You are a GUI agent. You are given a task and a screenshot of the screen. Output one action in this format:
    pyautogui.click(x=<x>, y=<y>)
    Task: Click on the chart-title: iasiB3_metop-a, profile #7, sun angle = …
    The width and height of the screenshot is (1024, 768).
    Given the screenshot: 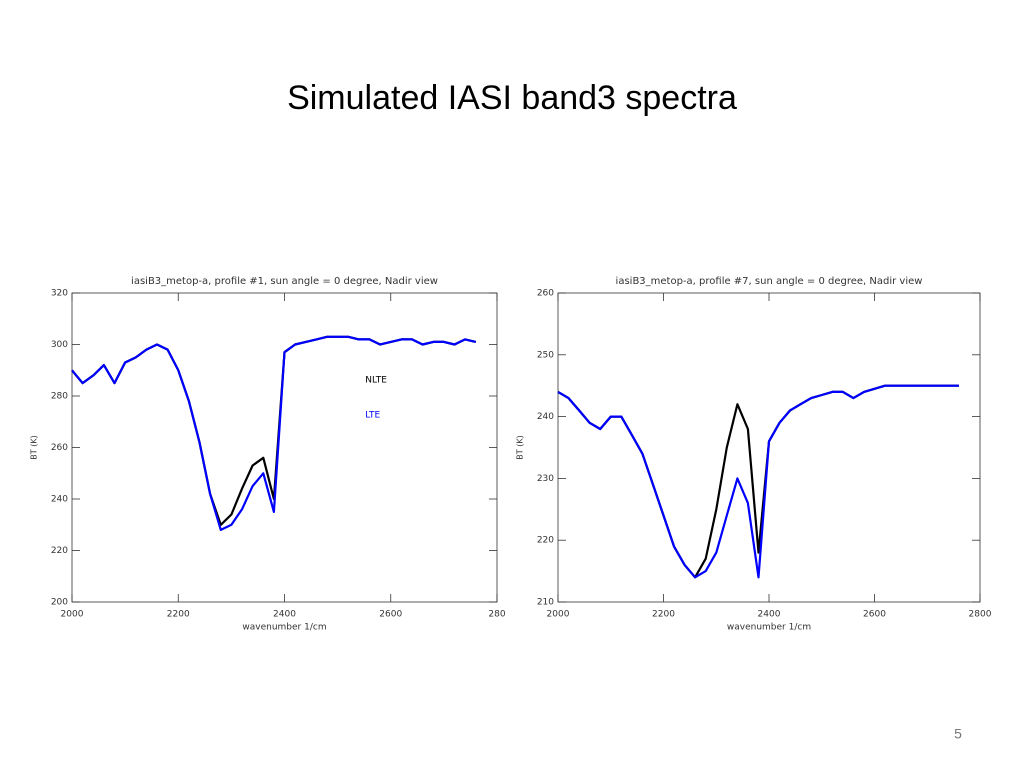 What is the action you would take?
    pyautogui.click(x=769, y=281)
    